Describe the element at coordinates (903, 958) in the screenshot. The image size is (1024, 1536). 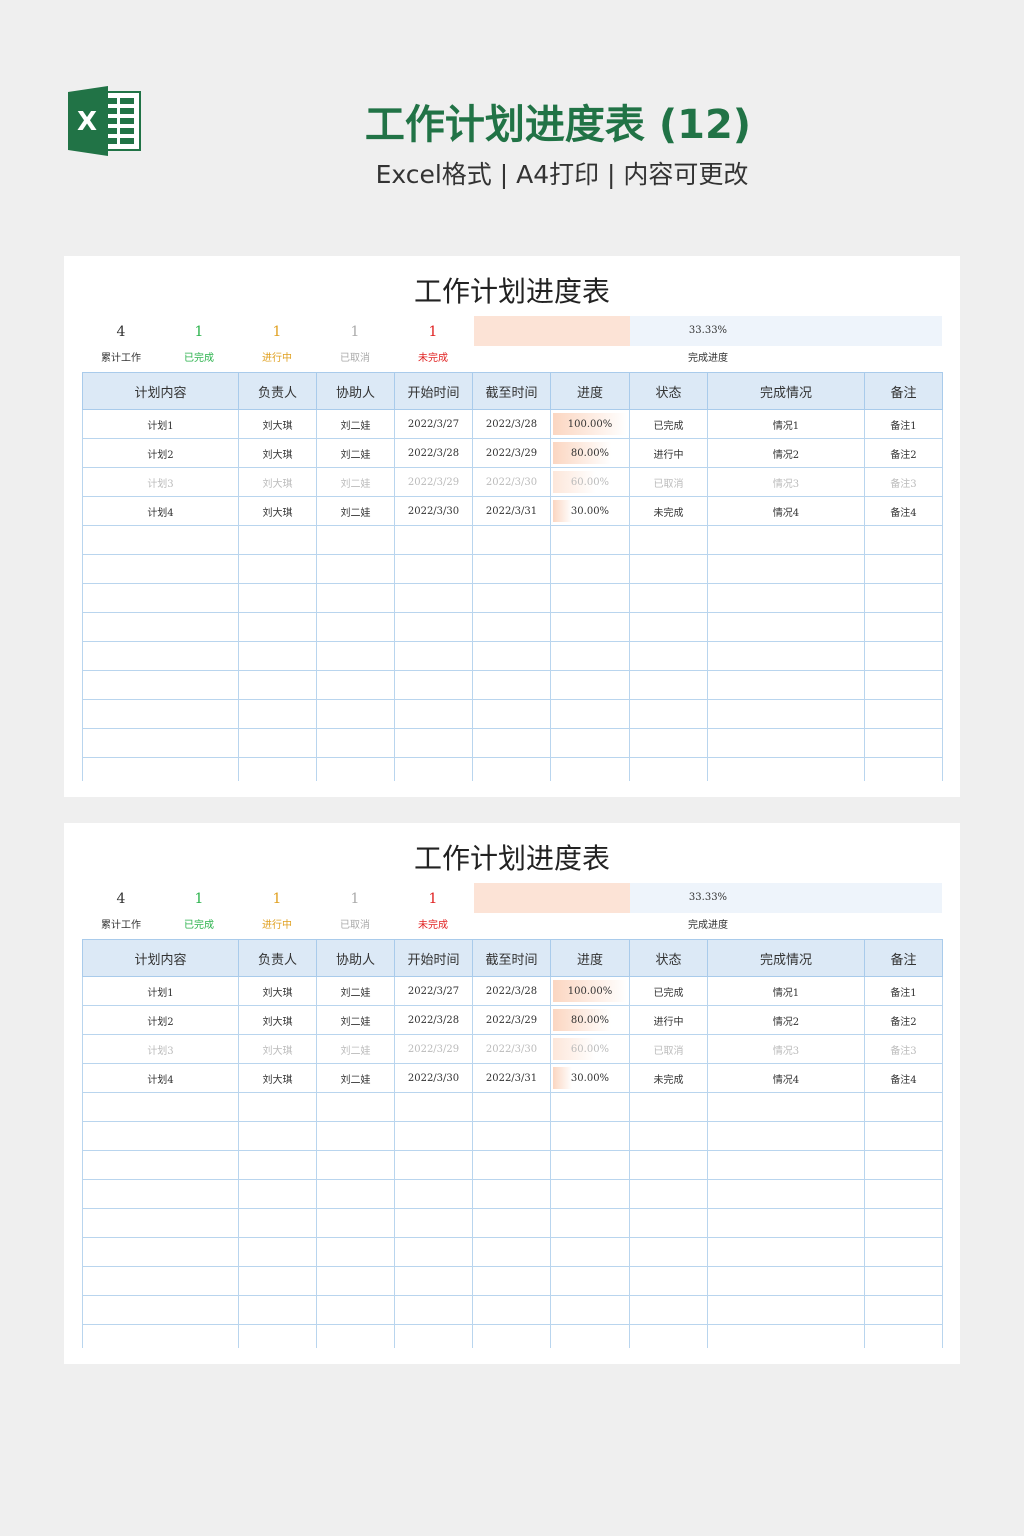
I see `column-header: 备注` at that location.